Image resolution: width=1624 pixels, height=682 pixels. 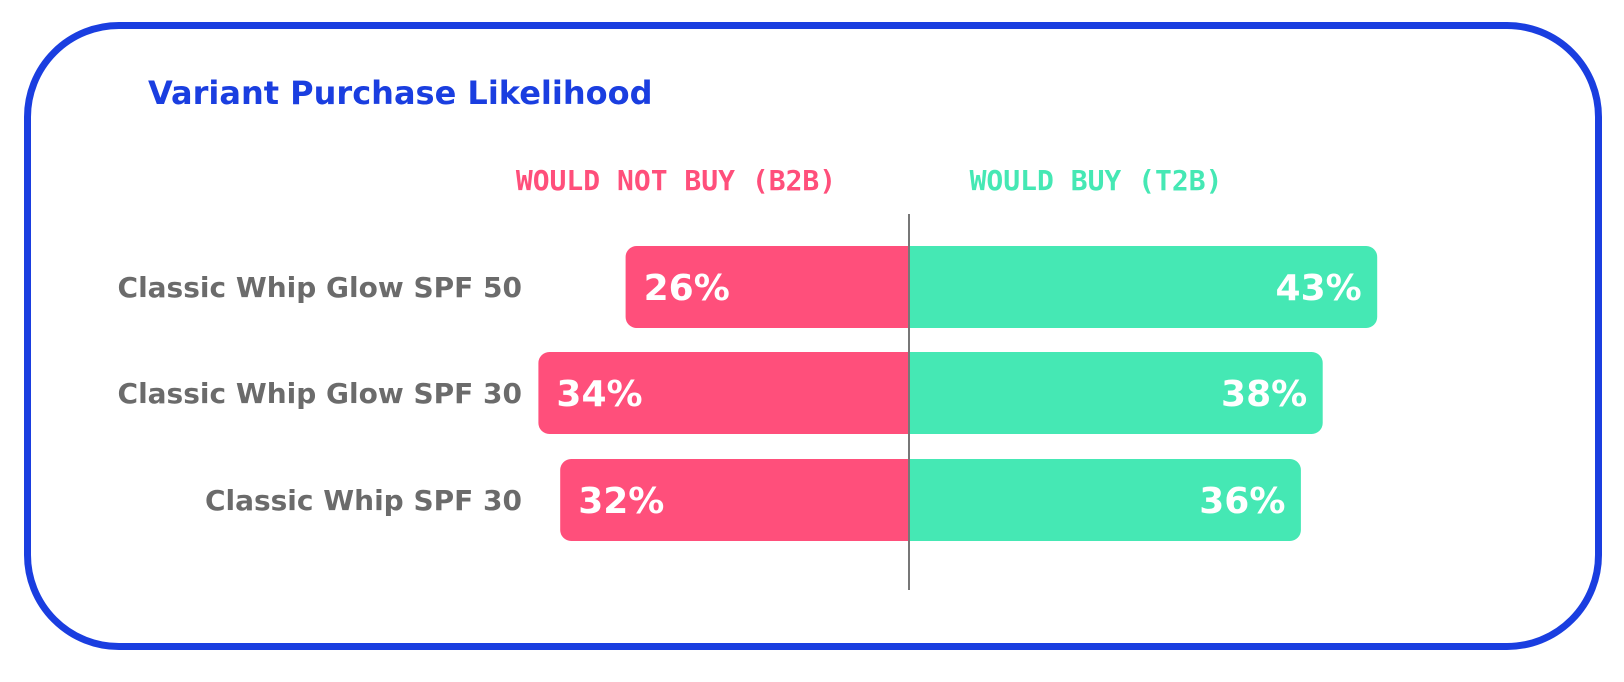 I want to click on value-label-would-buy: 43%, so click(x=1319, y=288).